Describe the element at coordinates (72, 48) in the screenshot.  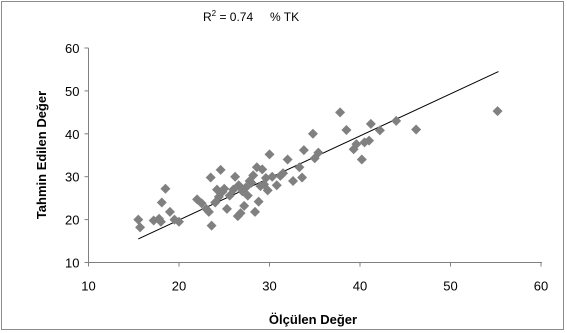
I see `y-tick-label: 60` at that location.